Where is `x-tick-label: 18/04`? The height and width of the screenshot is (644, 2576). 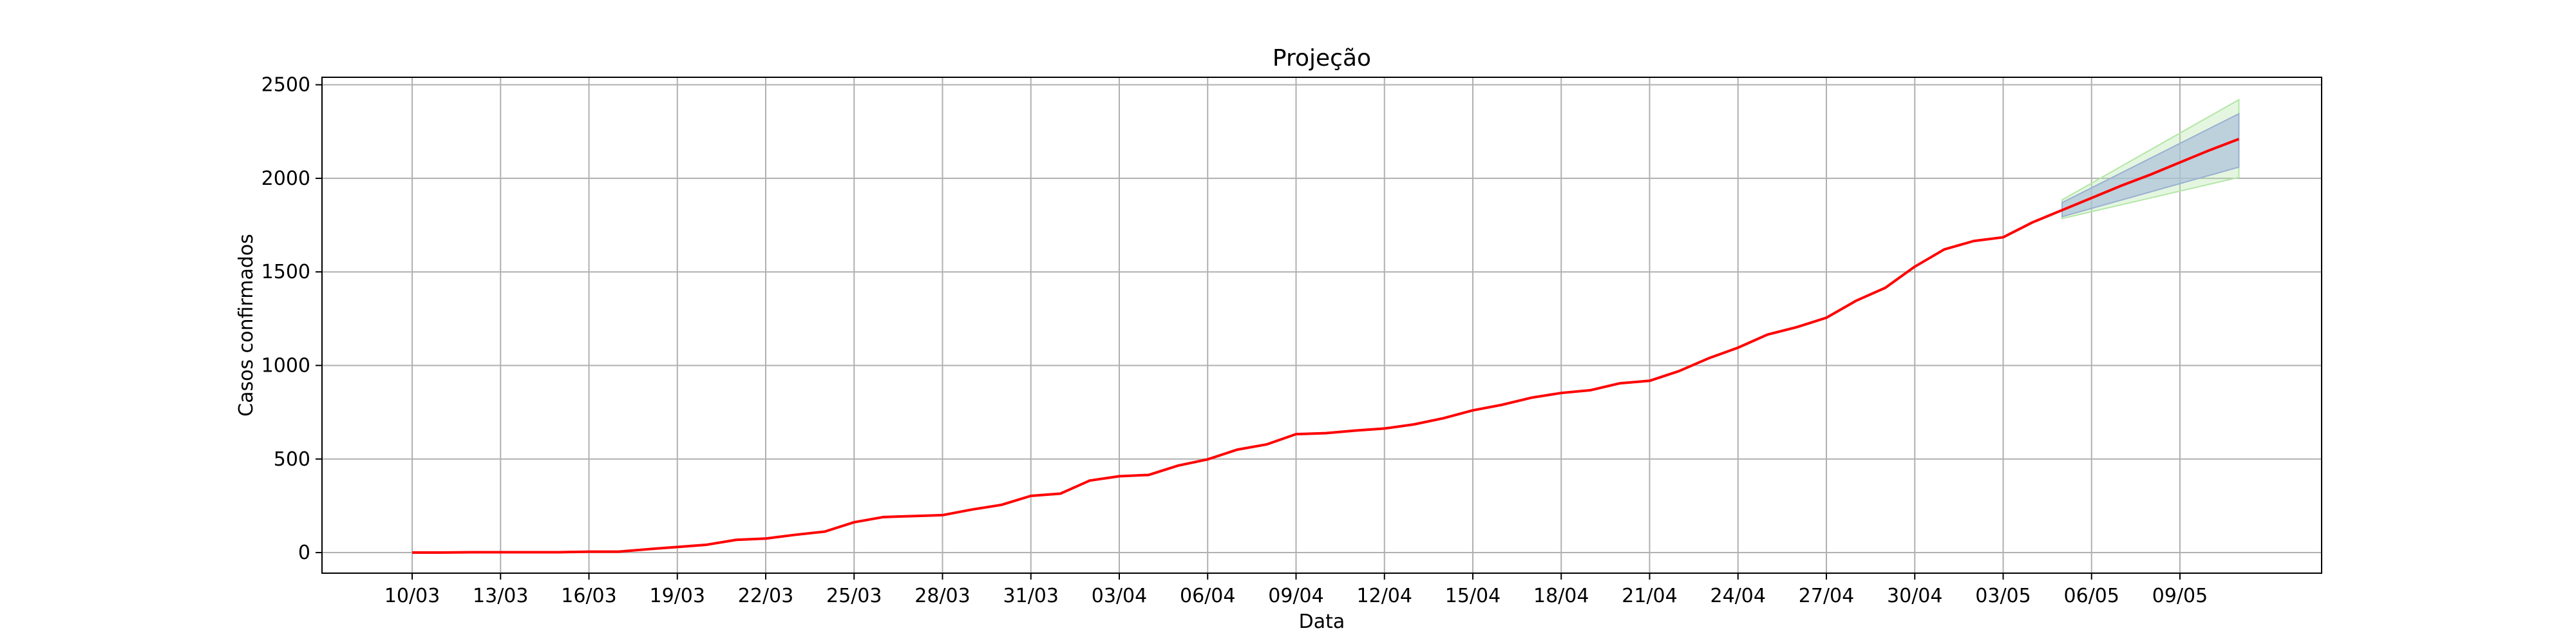
x-tick-label: 18/04 is located at coordinates (1561, 596).